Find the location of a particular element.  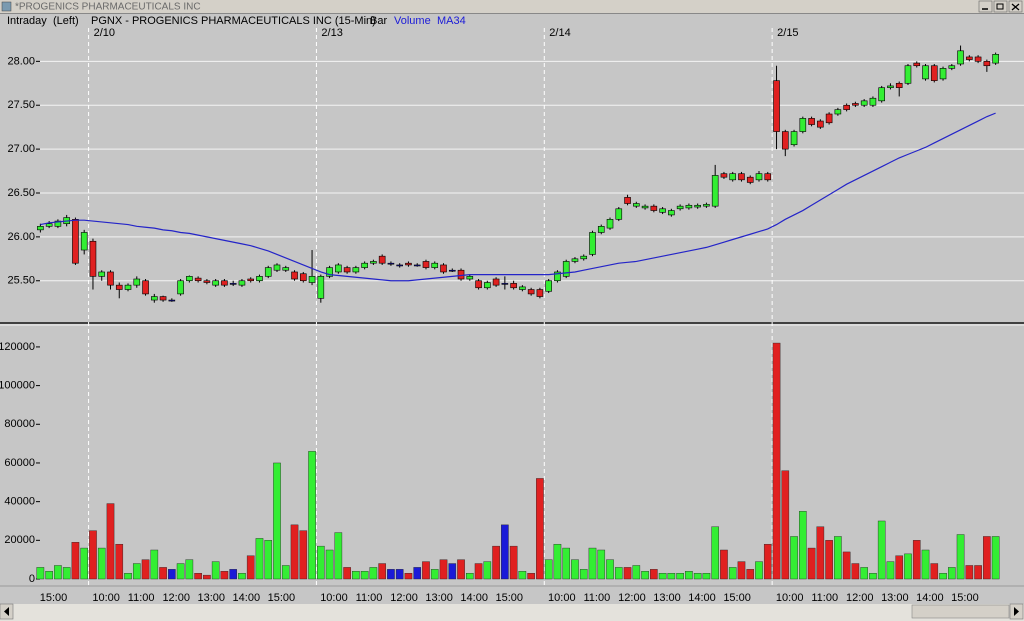

y-tick-label: 26.00 is located at coordinates (21, 237).